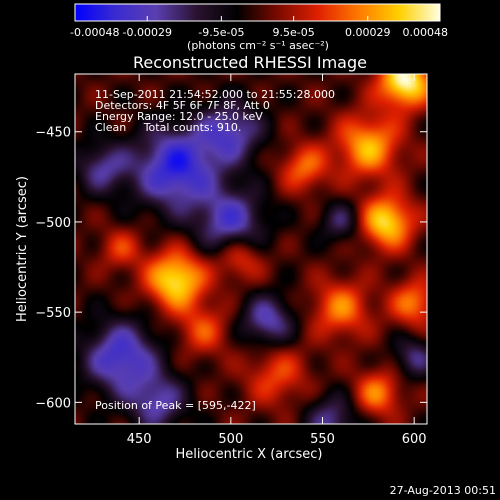 This screenshot has width=500, height=500. What do you see at coordinates (258, 45) in the screenshot?
I see `colorbar-units-label: (photons cm⁻² s⁻¹ asec⁻²)` at bounding box center [258, 45].